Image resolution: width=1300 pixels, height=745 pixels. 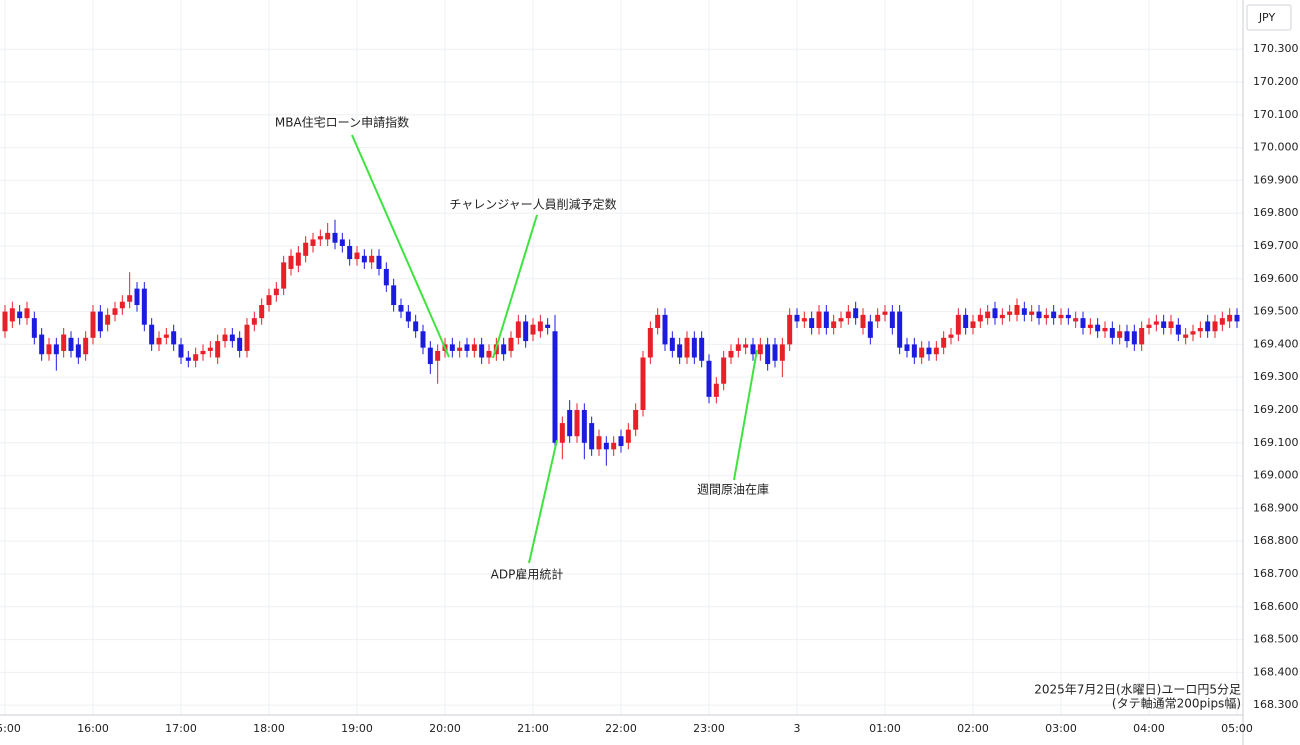 What do you see at coordinates (1237, 728) in the screenshot?
I see `x-tick-label: 05:00` at bounding box center [1237, 728].